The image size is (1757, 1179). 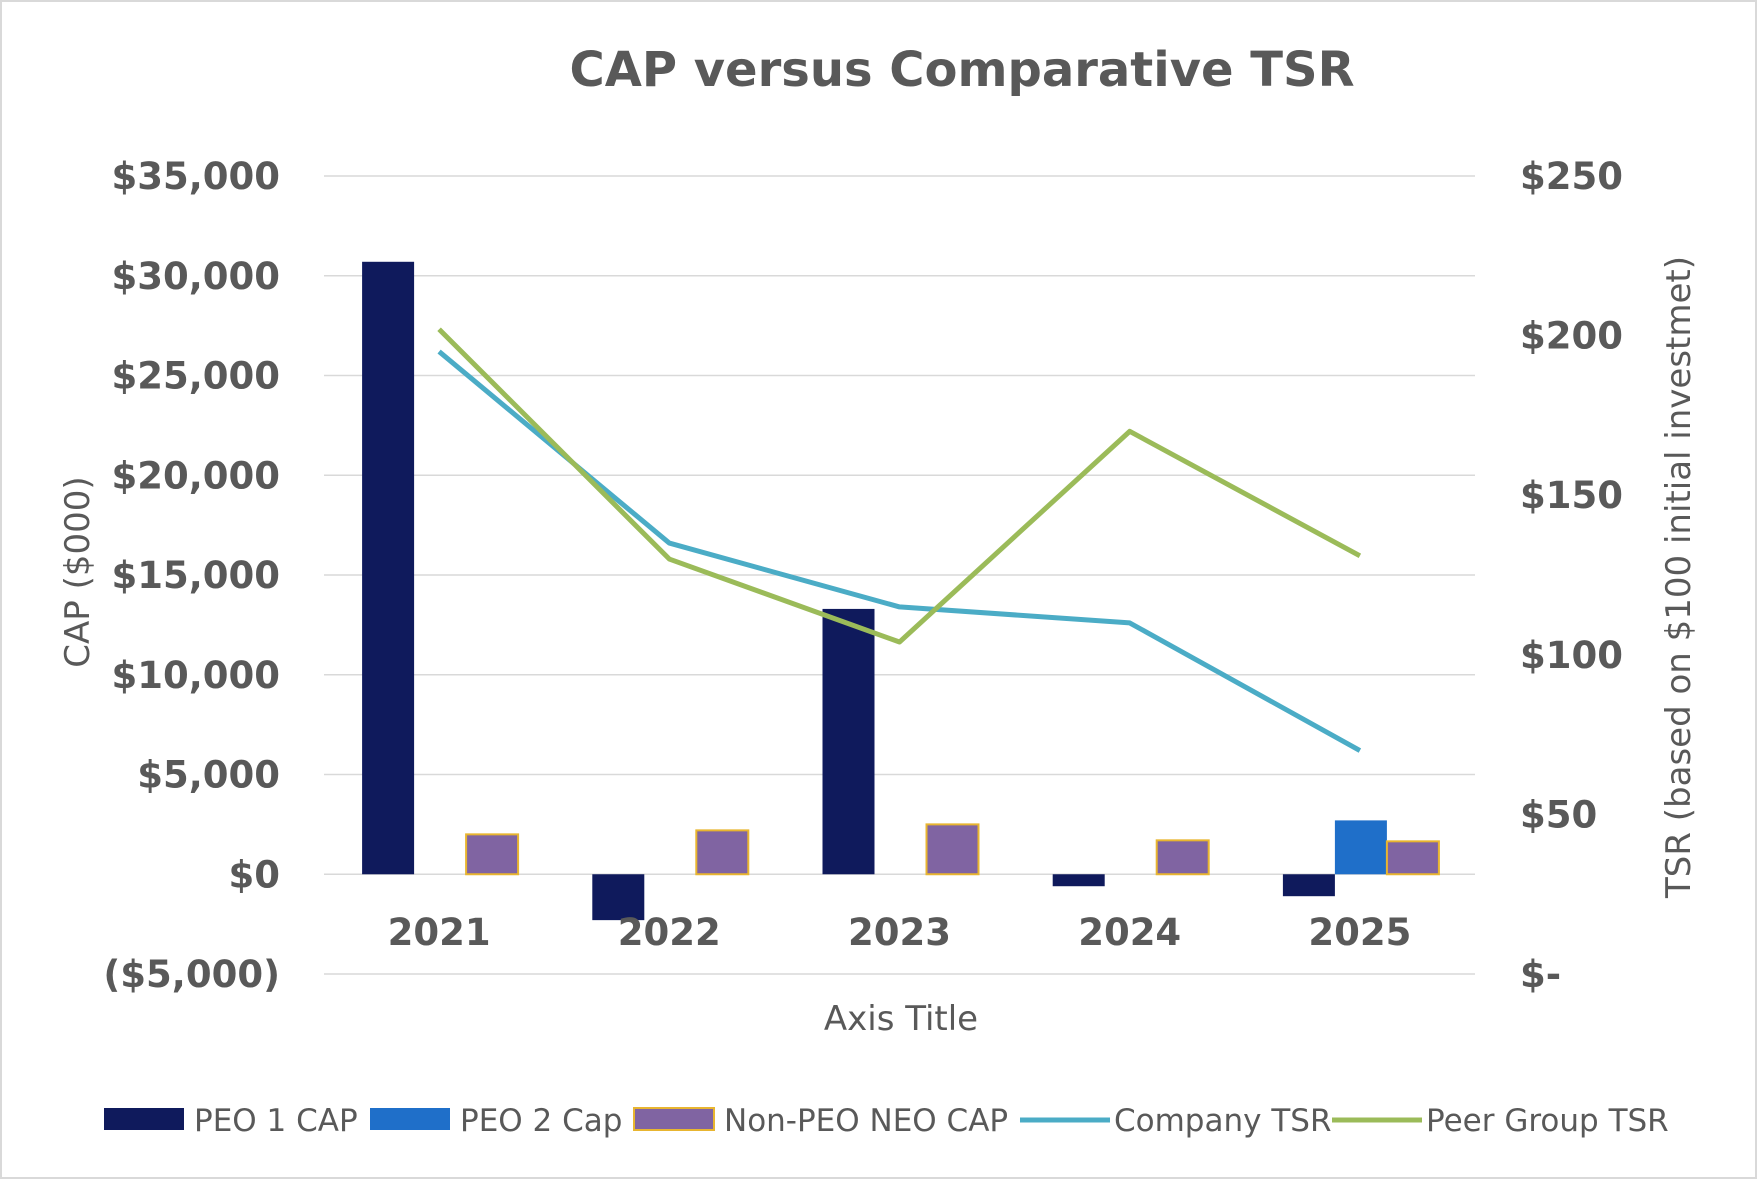 I want to click on y2-tick-label: $250, so click(x=1571, y=176).